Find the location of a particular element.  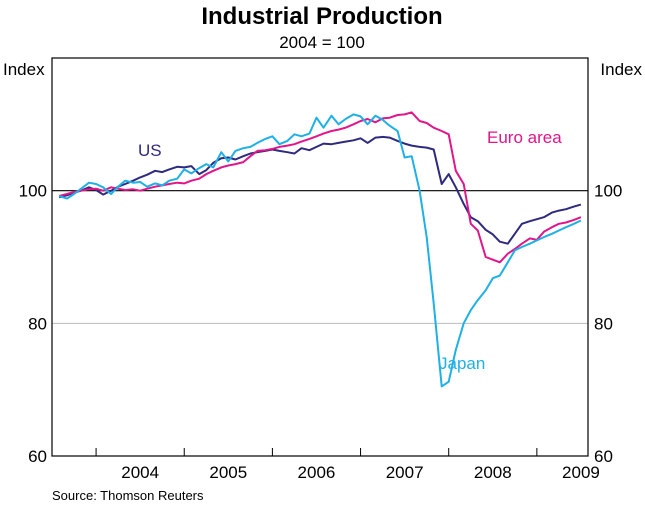

y-tick-left-80: 80 is located at coordinates (37, 323).